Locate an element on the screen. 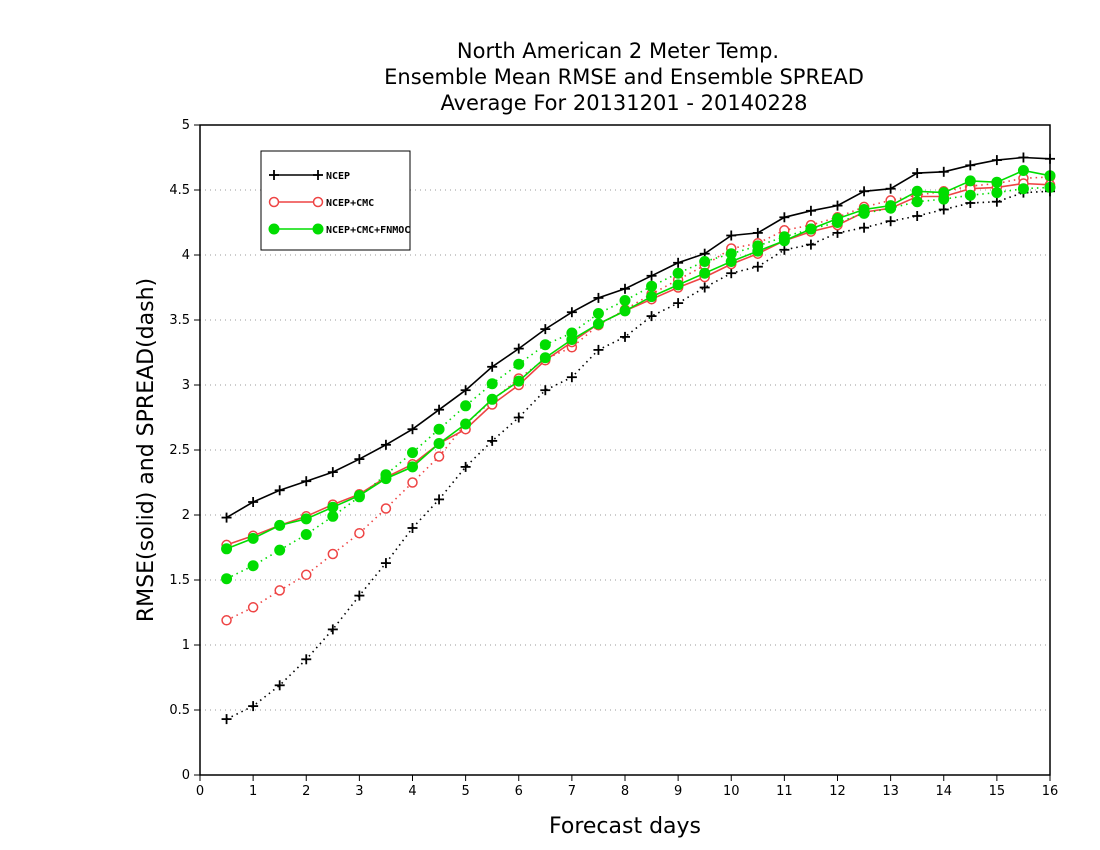 The height and width of the screenshot is (850, 1100). x-tick-label: 8 is located at coordinates (625, 791).